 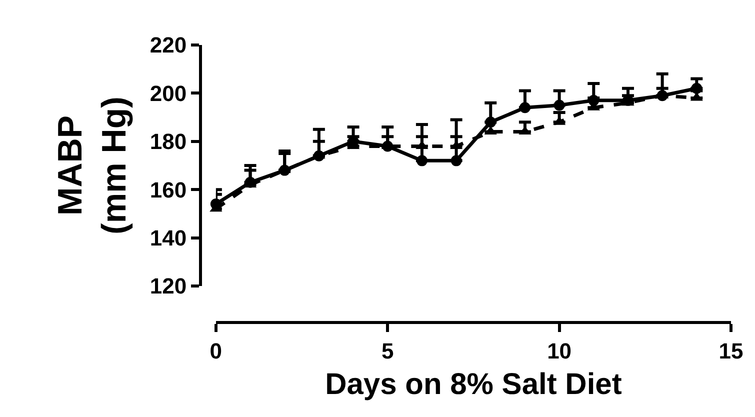 What do you see at coordinates (168, 286) in the screenshot?
I see `y-tick-label: 120` at bounding box center [168, 286].